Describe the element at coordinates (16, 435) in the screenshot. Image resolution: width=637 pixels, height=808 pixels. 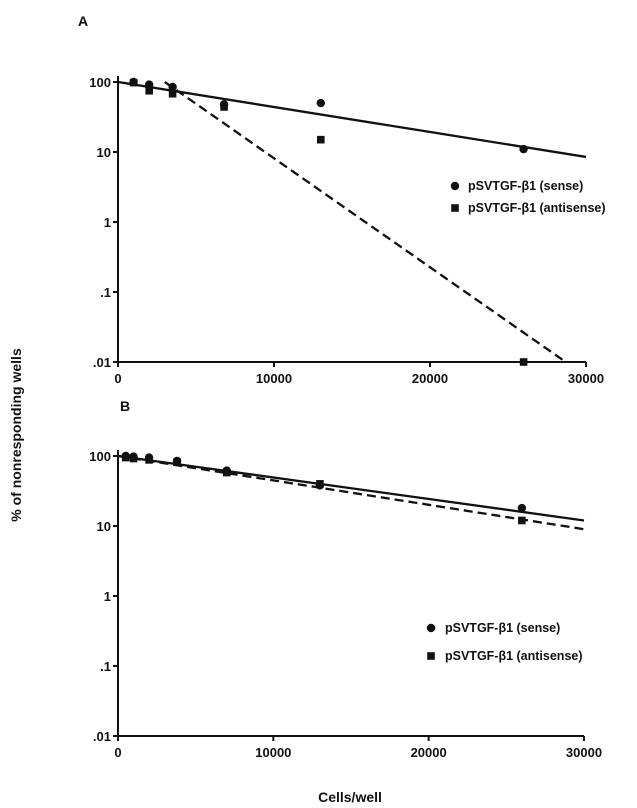
I see `y-axis-label: % of nonresponding wells` at that location.